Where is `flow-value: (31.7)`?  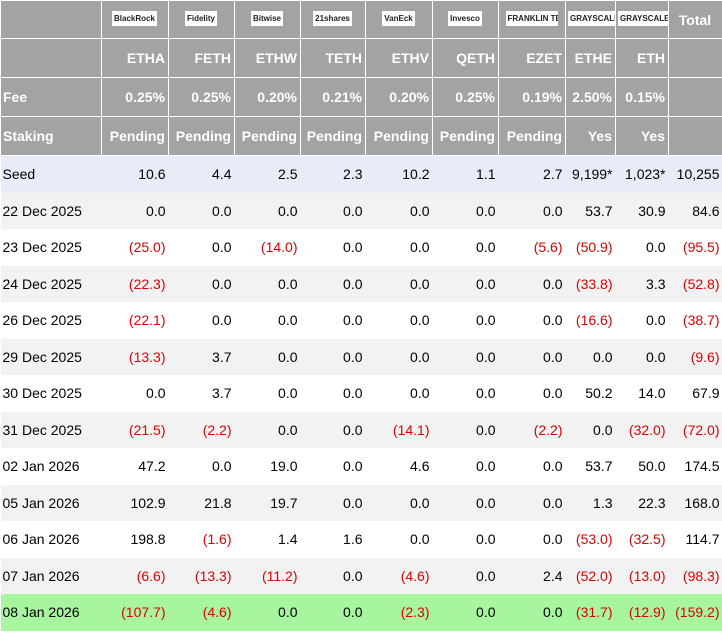 flow-value: (31.7) is located at coordinates (590, 612).